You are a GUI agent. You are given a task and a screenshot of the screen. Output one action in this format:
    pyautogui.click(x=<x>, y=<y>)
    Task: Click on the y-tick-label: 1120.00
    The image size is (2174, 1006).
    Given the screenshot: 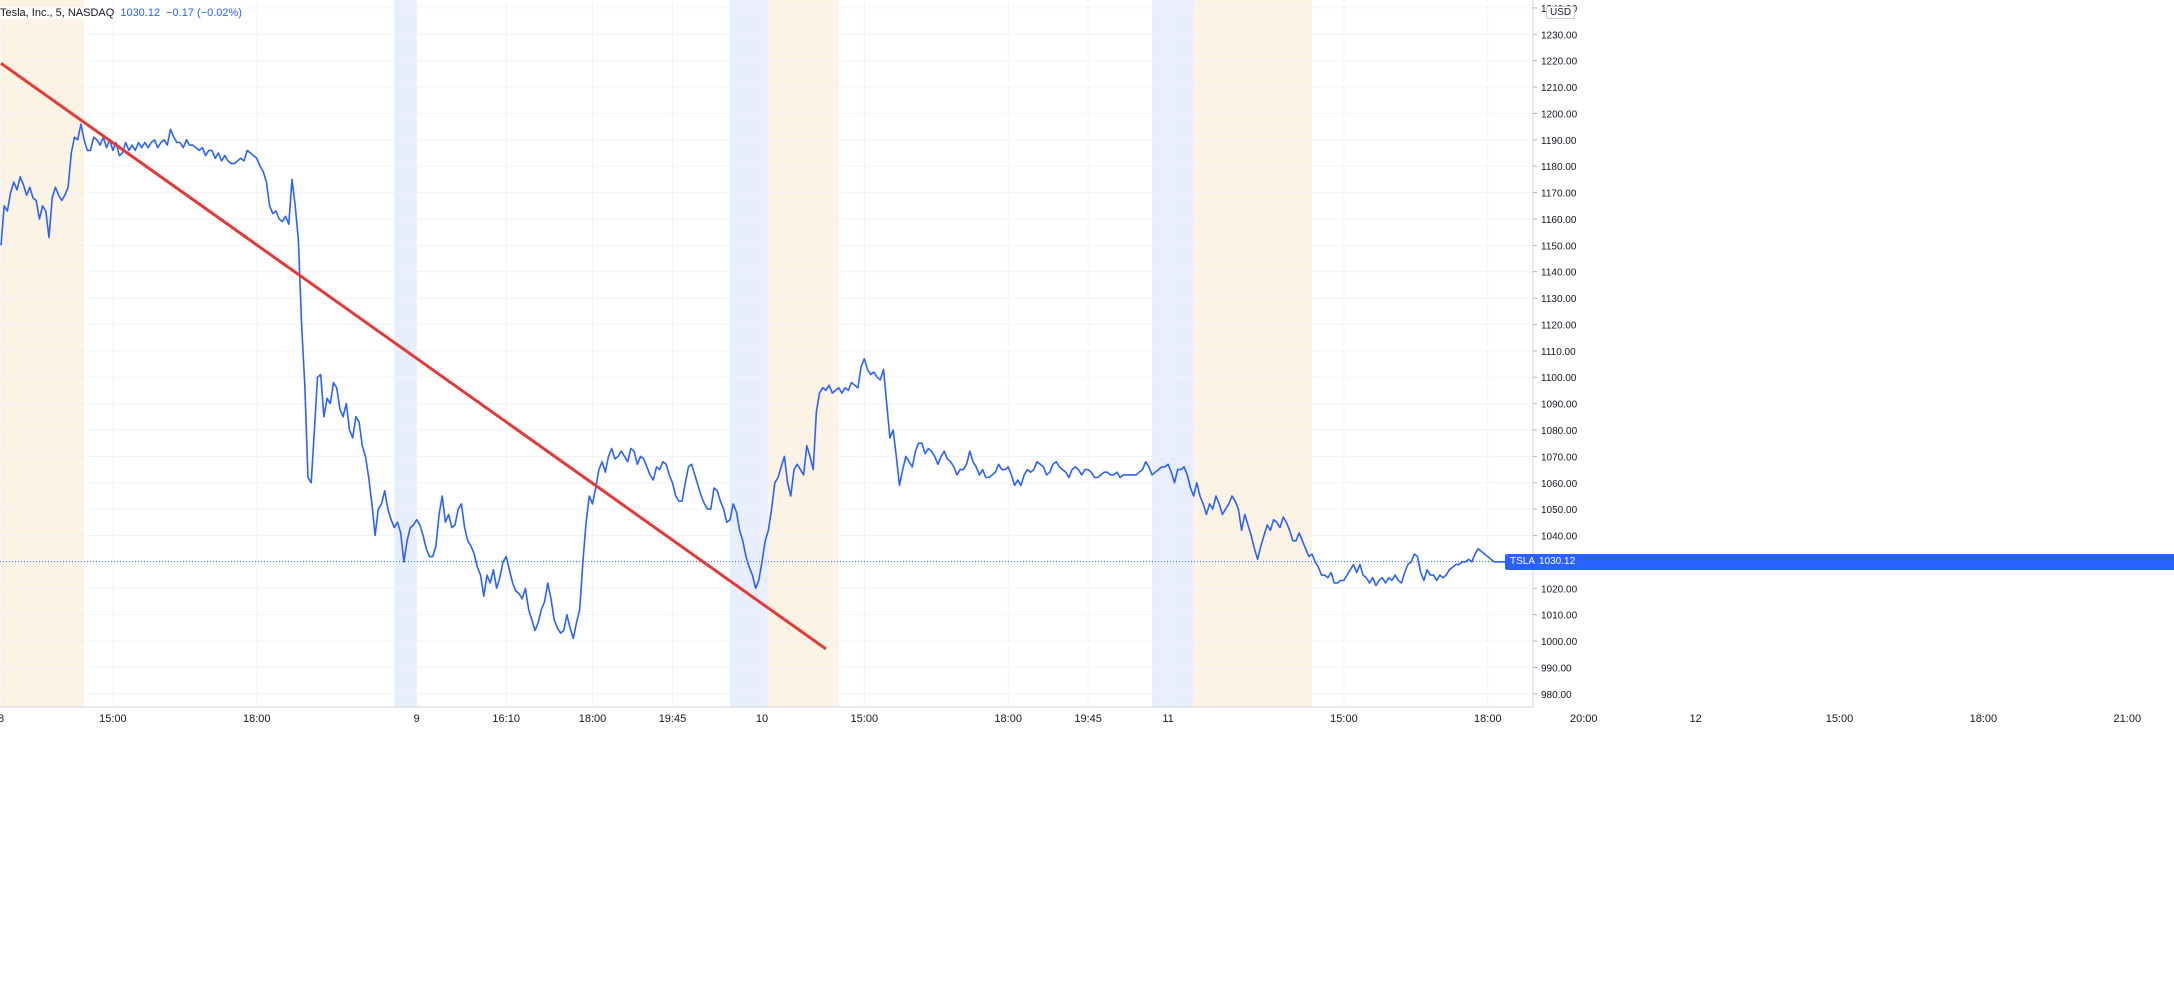 What is the action you would take?
    pyautogui.click(x=1559, y=325)
    